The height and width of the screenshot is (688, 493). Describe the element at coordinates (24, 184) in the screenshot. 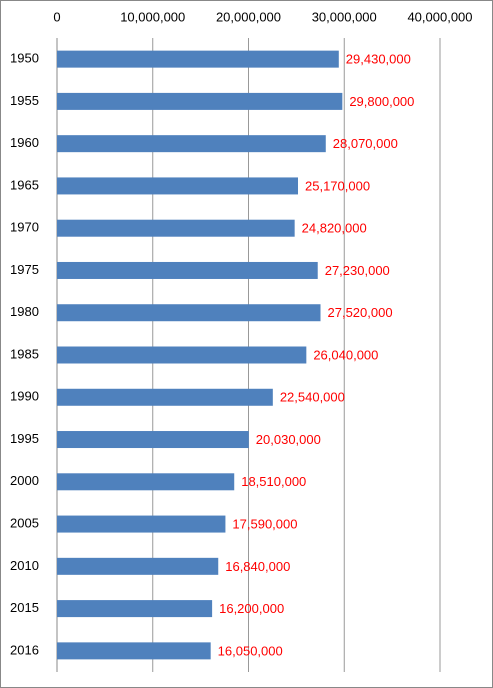

I see `y-tick-label: 1965` at that location.